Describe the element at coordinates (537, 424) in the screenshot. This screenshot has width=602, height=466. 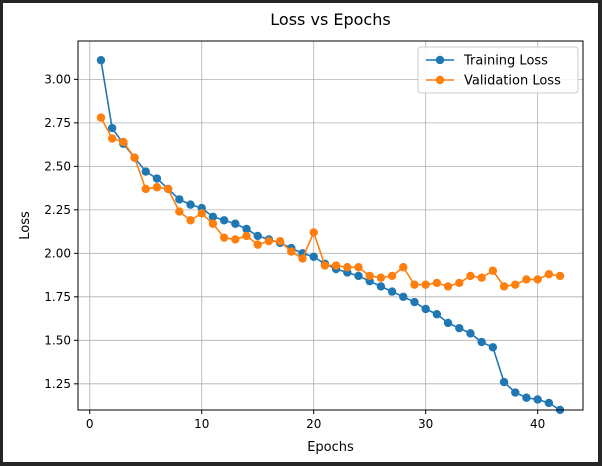
I see `x-tick-label: 40` at that location.